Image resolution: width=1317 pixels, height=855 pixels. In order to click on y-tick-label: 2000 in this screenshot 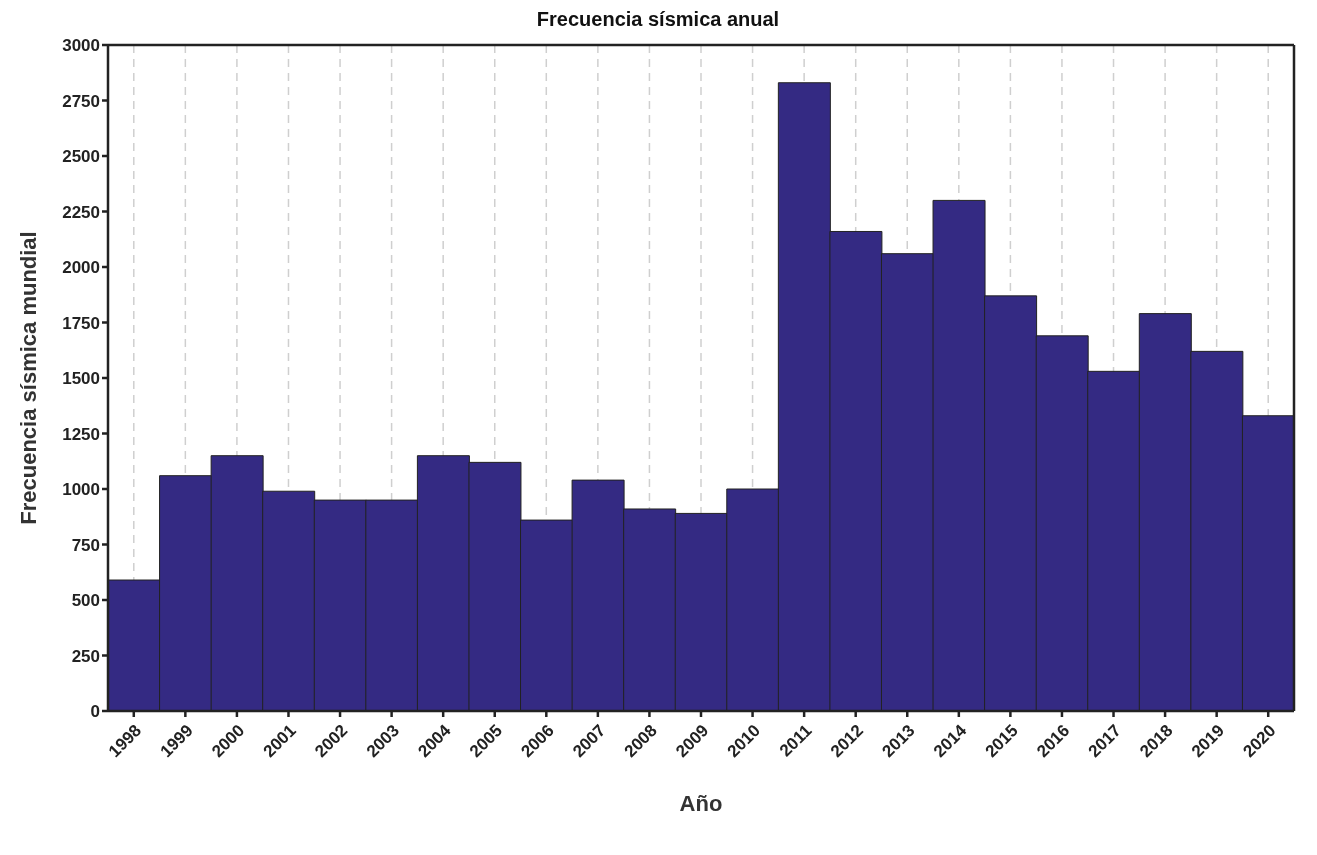, I will do `click(81, 268)`.